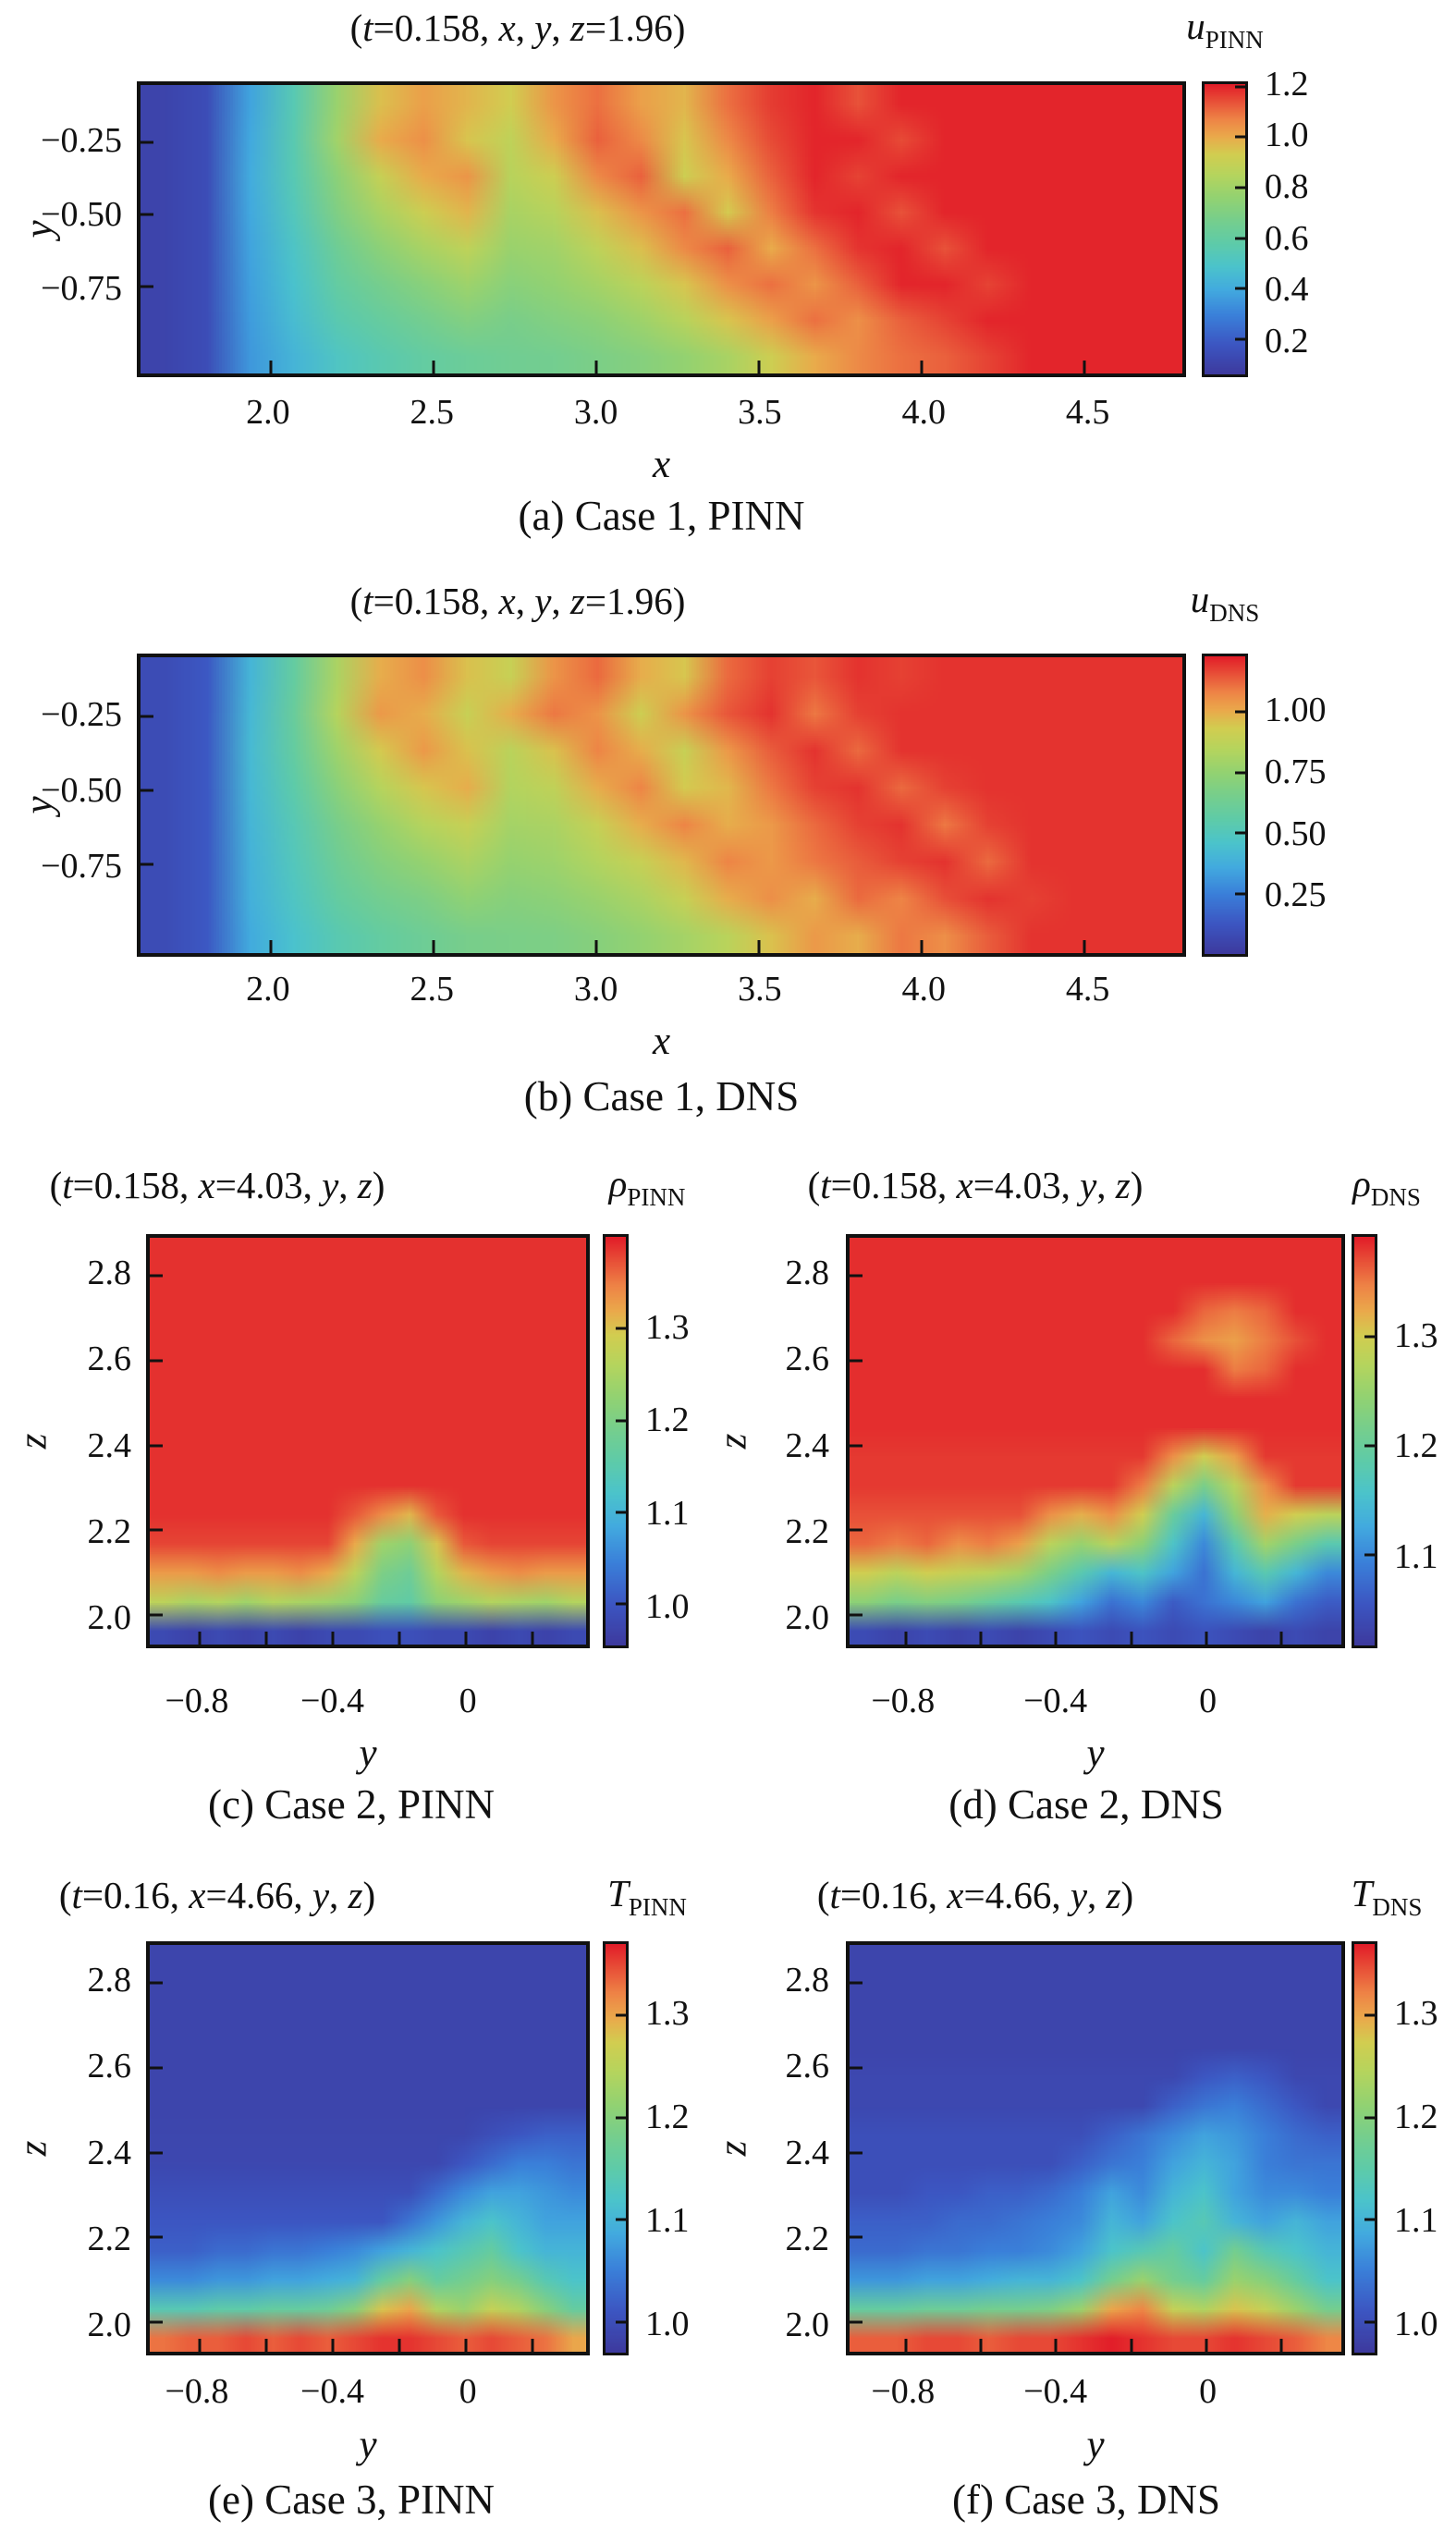 The width and height of the screenshot is (1456, 2544). What do you see at coordinates (1200, 599) in the screenshot?
I see `colorbar-symbol: u` at bounding box center [1200, 599].